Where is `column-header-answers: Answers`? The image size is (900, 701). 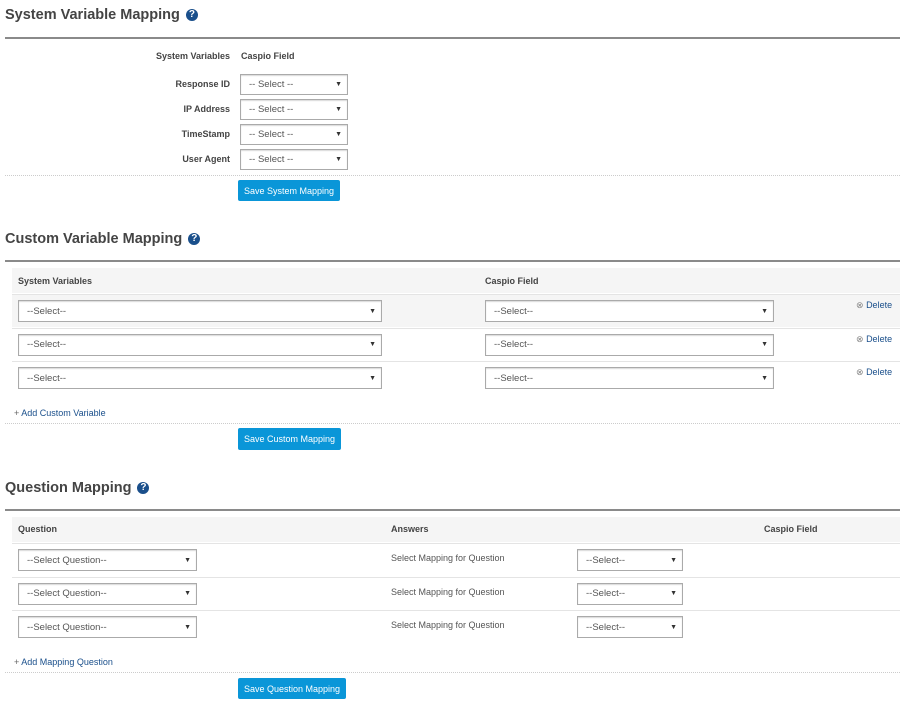 column-header-answers: Answers is located at coordinates (410, 529).